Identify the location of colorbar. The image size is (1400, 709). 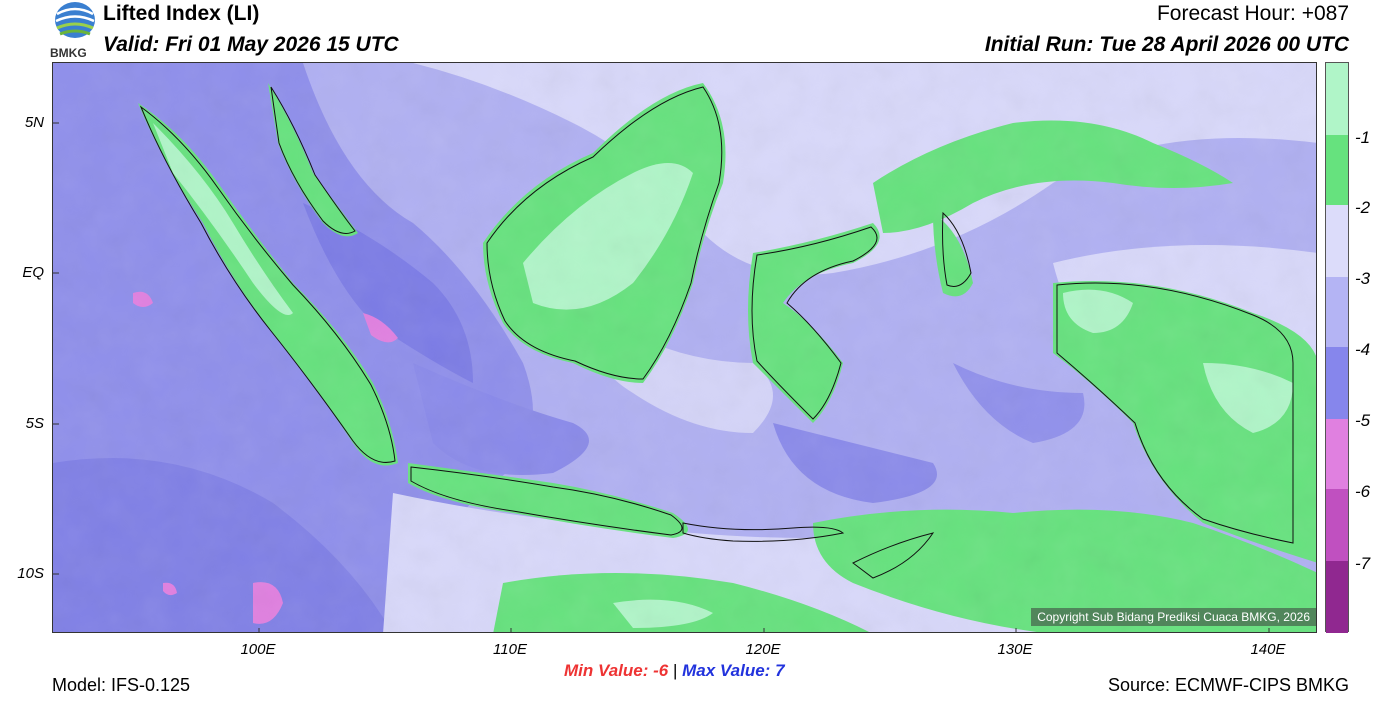
(1337, 347).